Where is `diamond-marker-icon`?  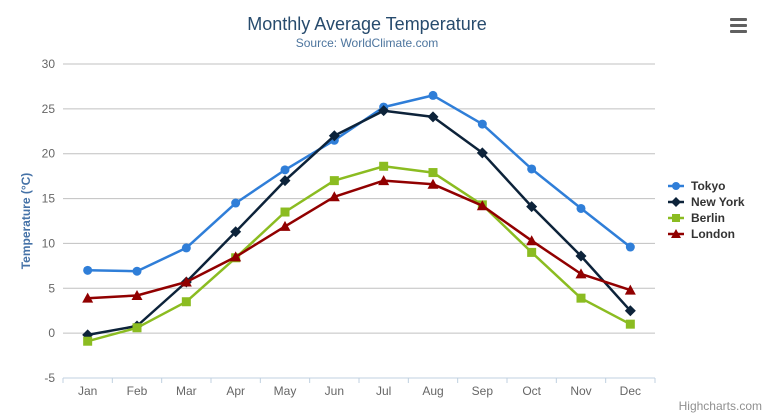 diamond-marker-icon is located at coordinates (676, 202).